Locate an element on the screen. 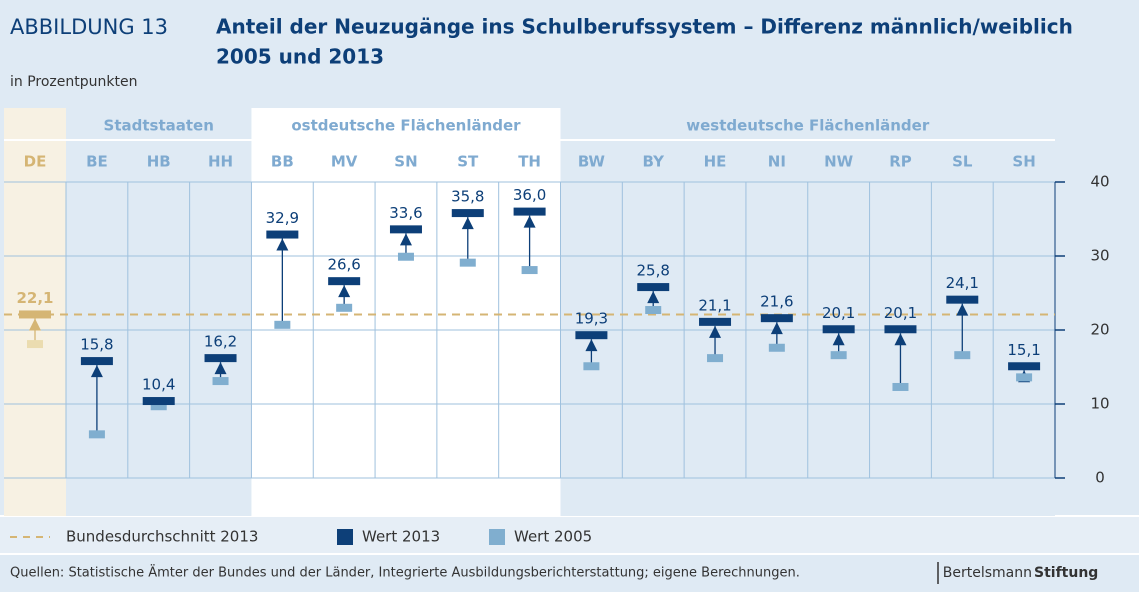 This screenshot has height=592, width=1139. legend-label: Wert 2013 is located at coordinates (401, 537).